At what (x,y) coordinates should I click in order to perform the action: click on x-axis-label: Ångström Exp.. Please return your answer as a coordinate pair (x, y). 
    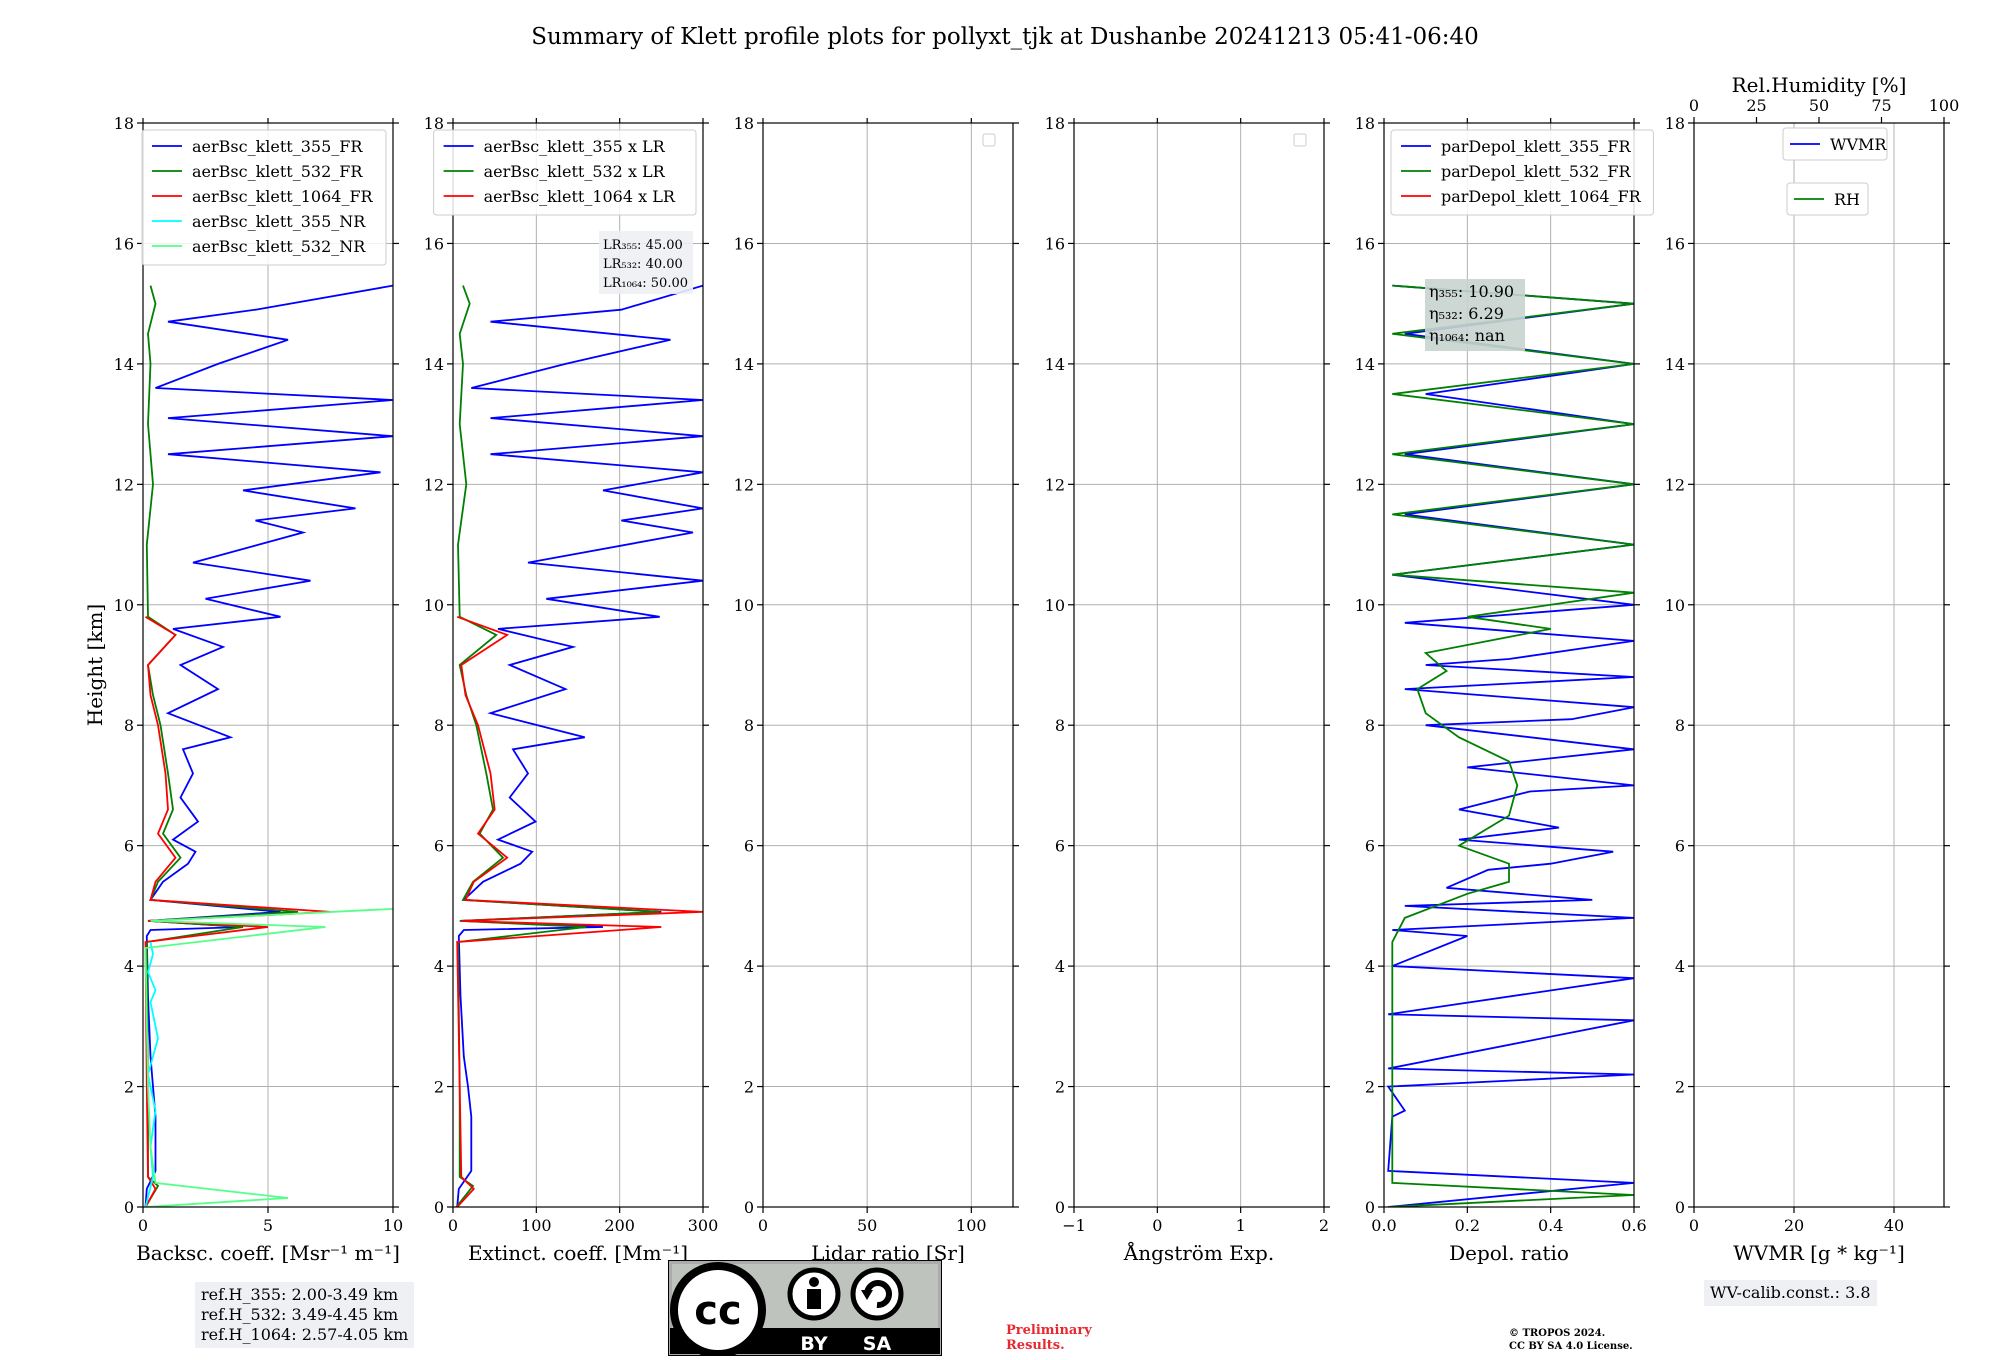
    Looking at the image, I should click on (1198, 1252).